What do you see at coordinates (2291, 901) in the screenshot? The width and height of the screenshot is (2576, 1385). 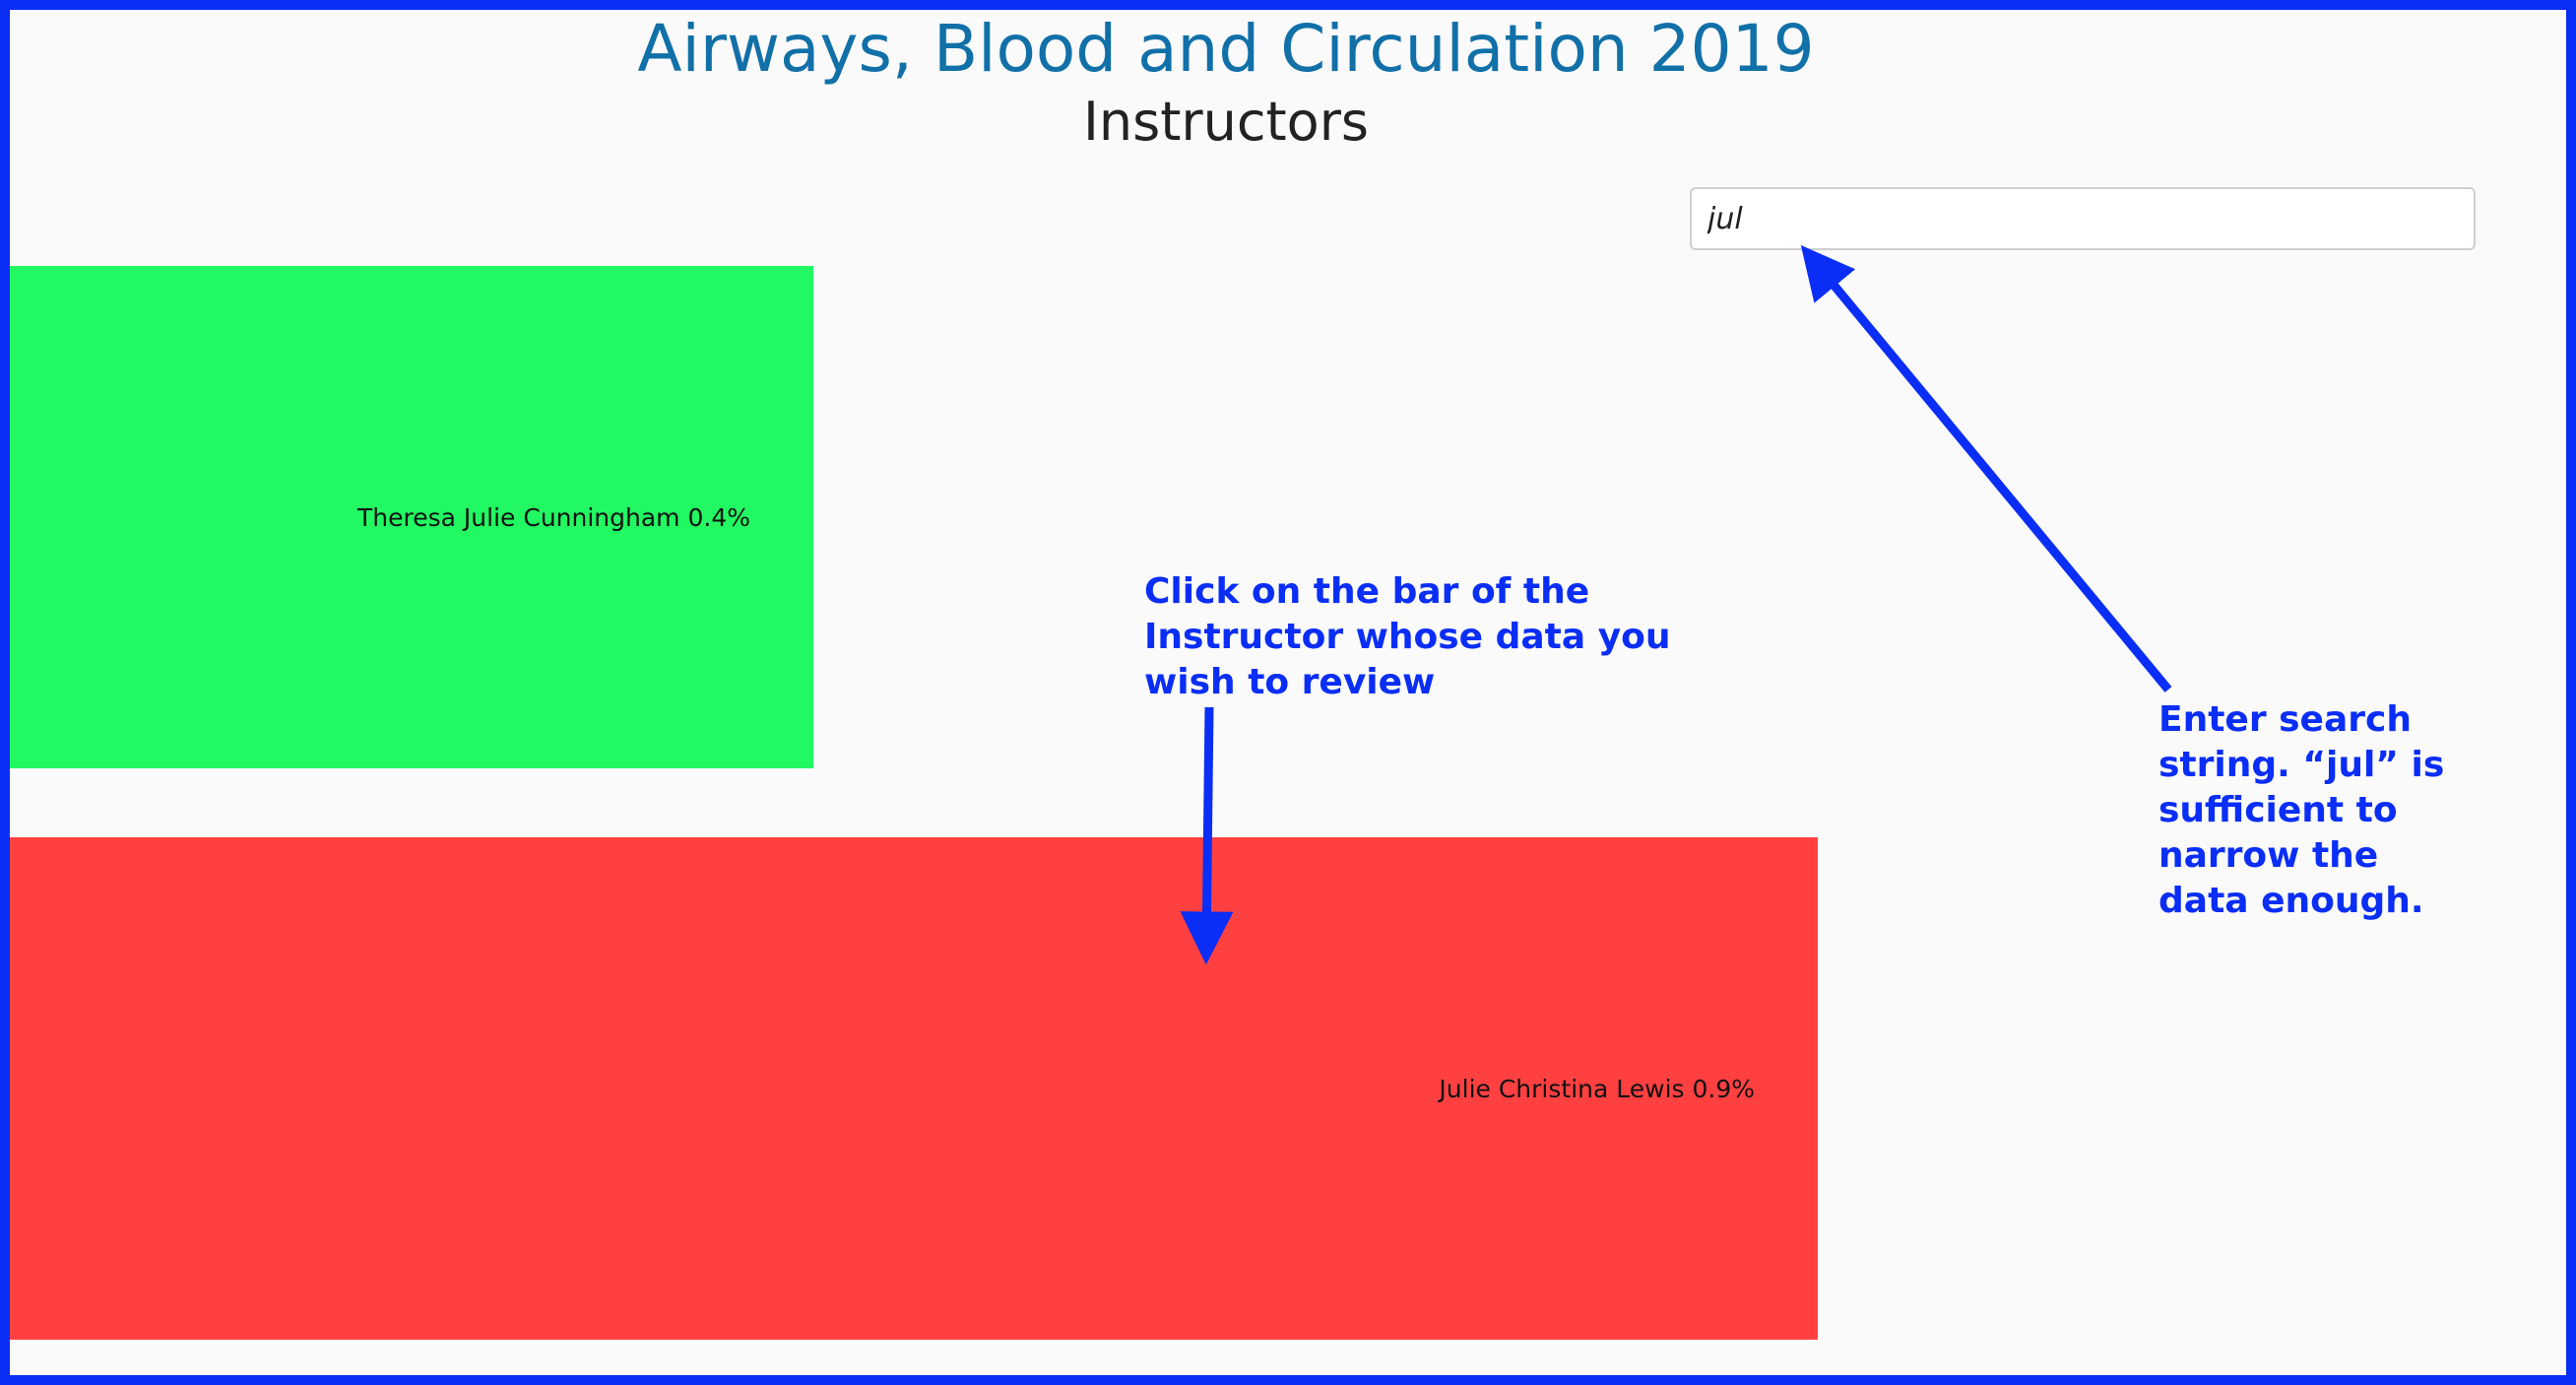 I see `annotation-line: data enough.` at bounding box center [2291, 901].